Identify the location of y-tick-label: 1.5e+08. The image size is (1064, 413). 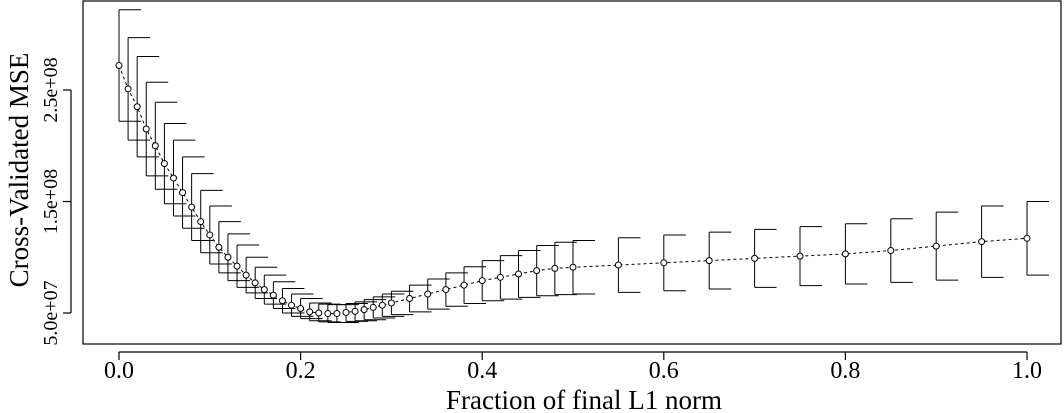
(51, 201).